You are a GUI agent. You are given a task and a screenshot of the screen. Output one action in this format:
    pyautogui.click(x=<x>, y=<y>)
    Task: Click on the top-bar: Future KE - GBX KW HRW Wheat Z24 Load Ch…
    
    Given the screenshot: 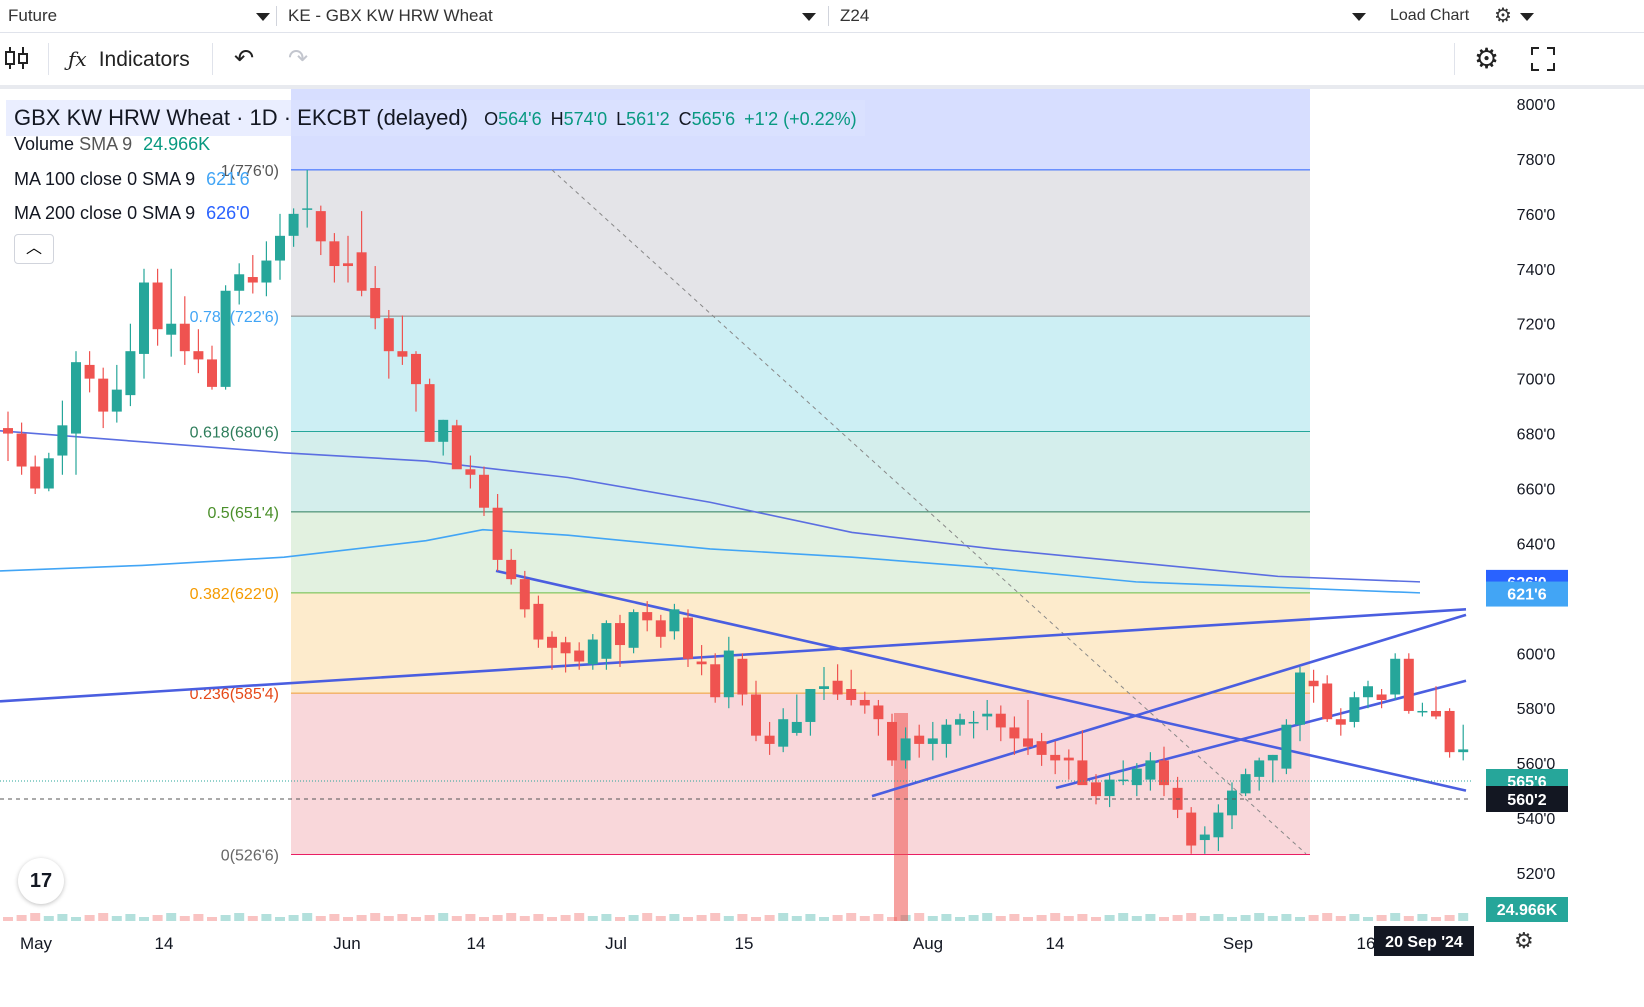 What is the action you would take?
    pyautogui.click(x=822, y=16)
    